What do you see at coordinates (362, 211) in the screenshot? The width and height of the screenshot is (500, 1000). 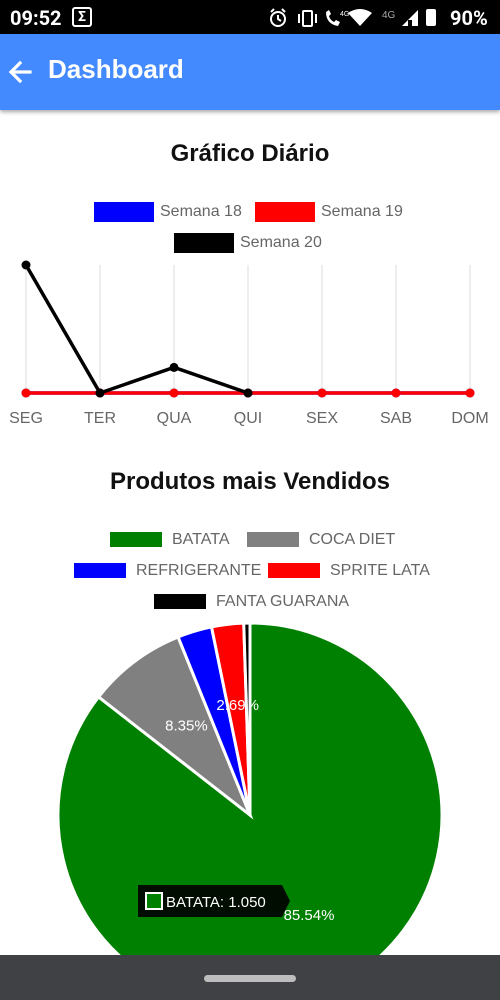 I see `legend-label: Semana 19` at bounding box center [362, 211].